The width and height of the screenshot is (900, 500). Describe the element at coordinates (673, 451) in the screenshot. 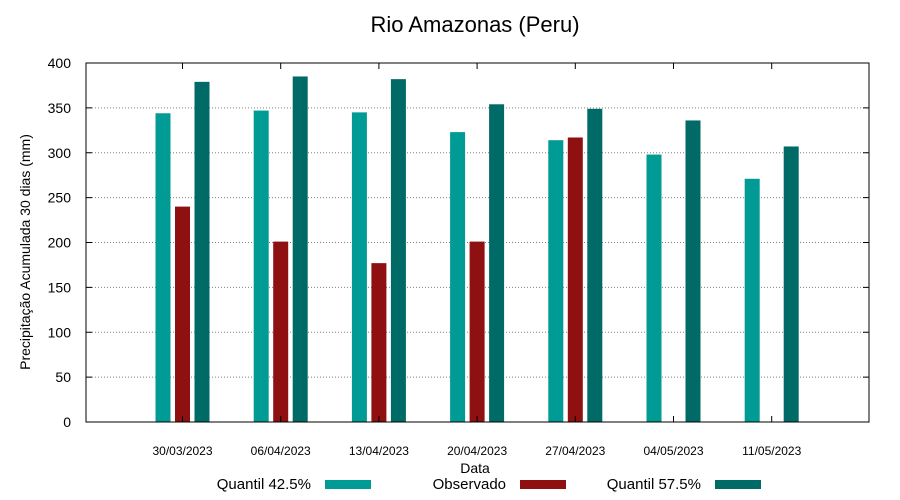

I see `x-tick-label: 04/05/2023` at that location.